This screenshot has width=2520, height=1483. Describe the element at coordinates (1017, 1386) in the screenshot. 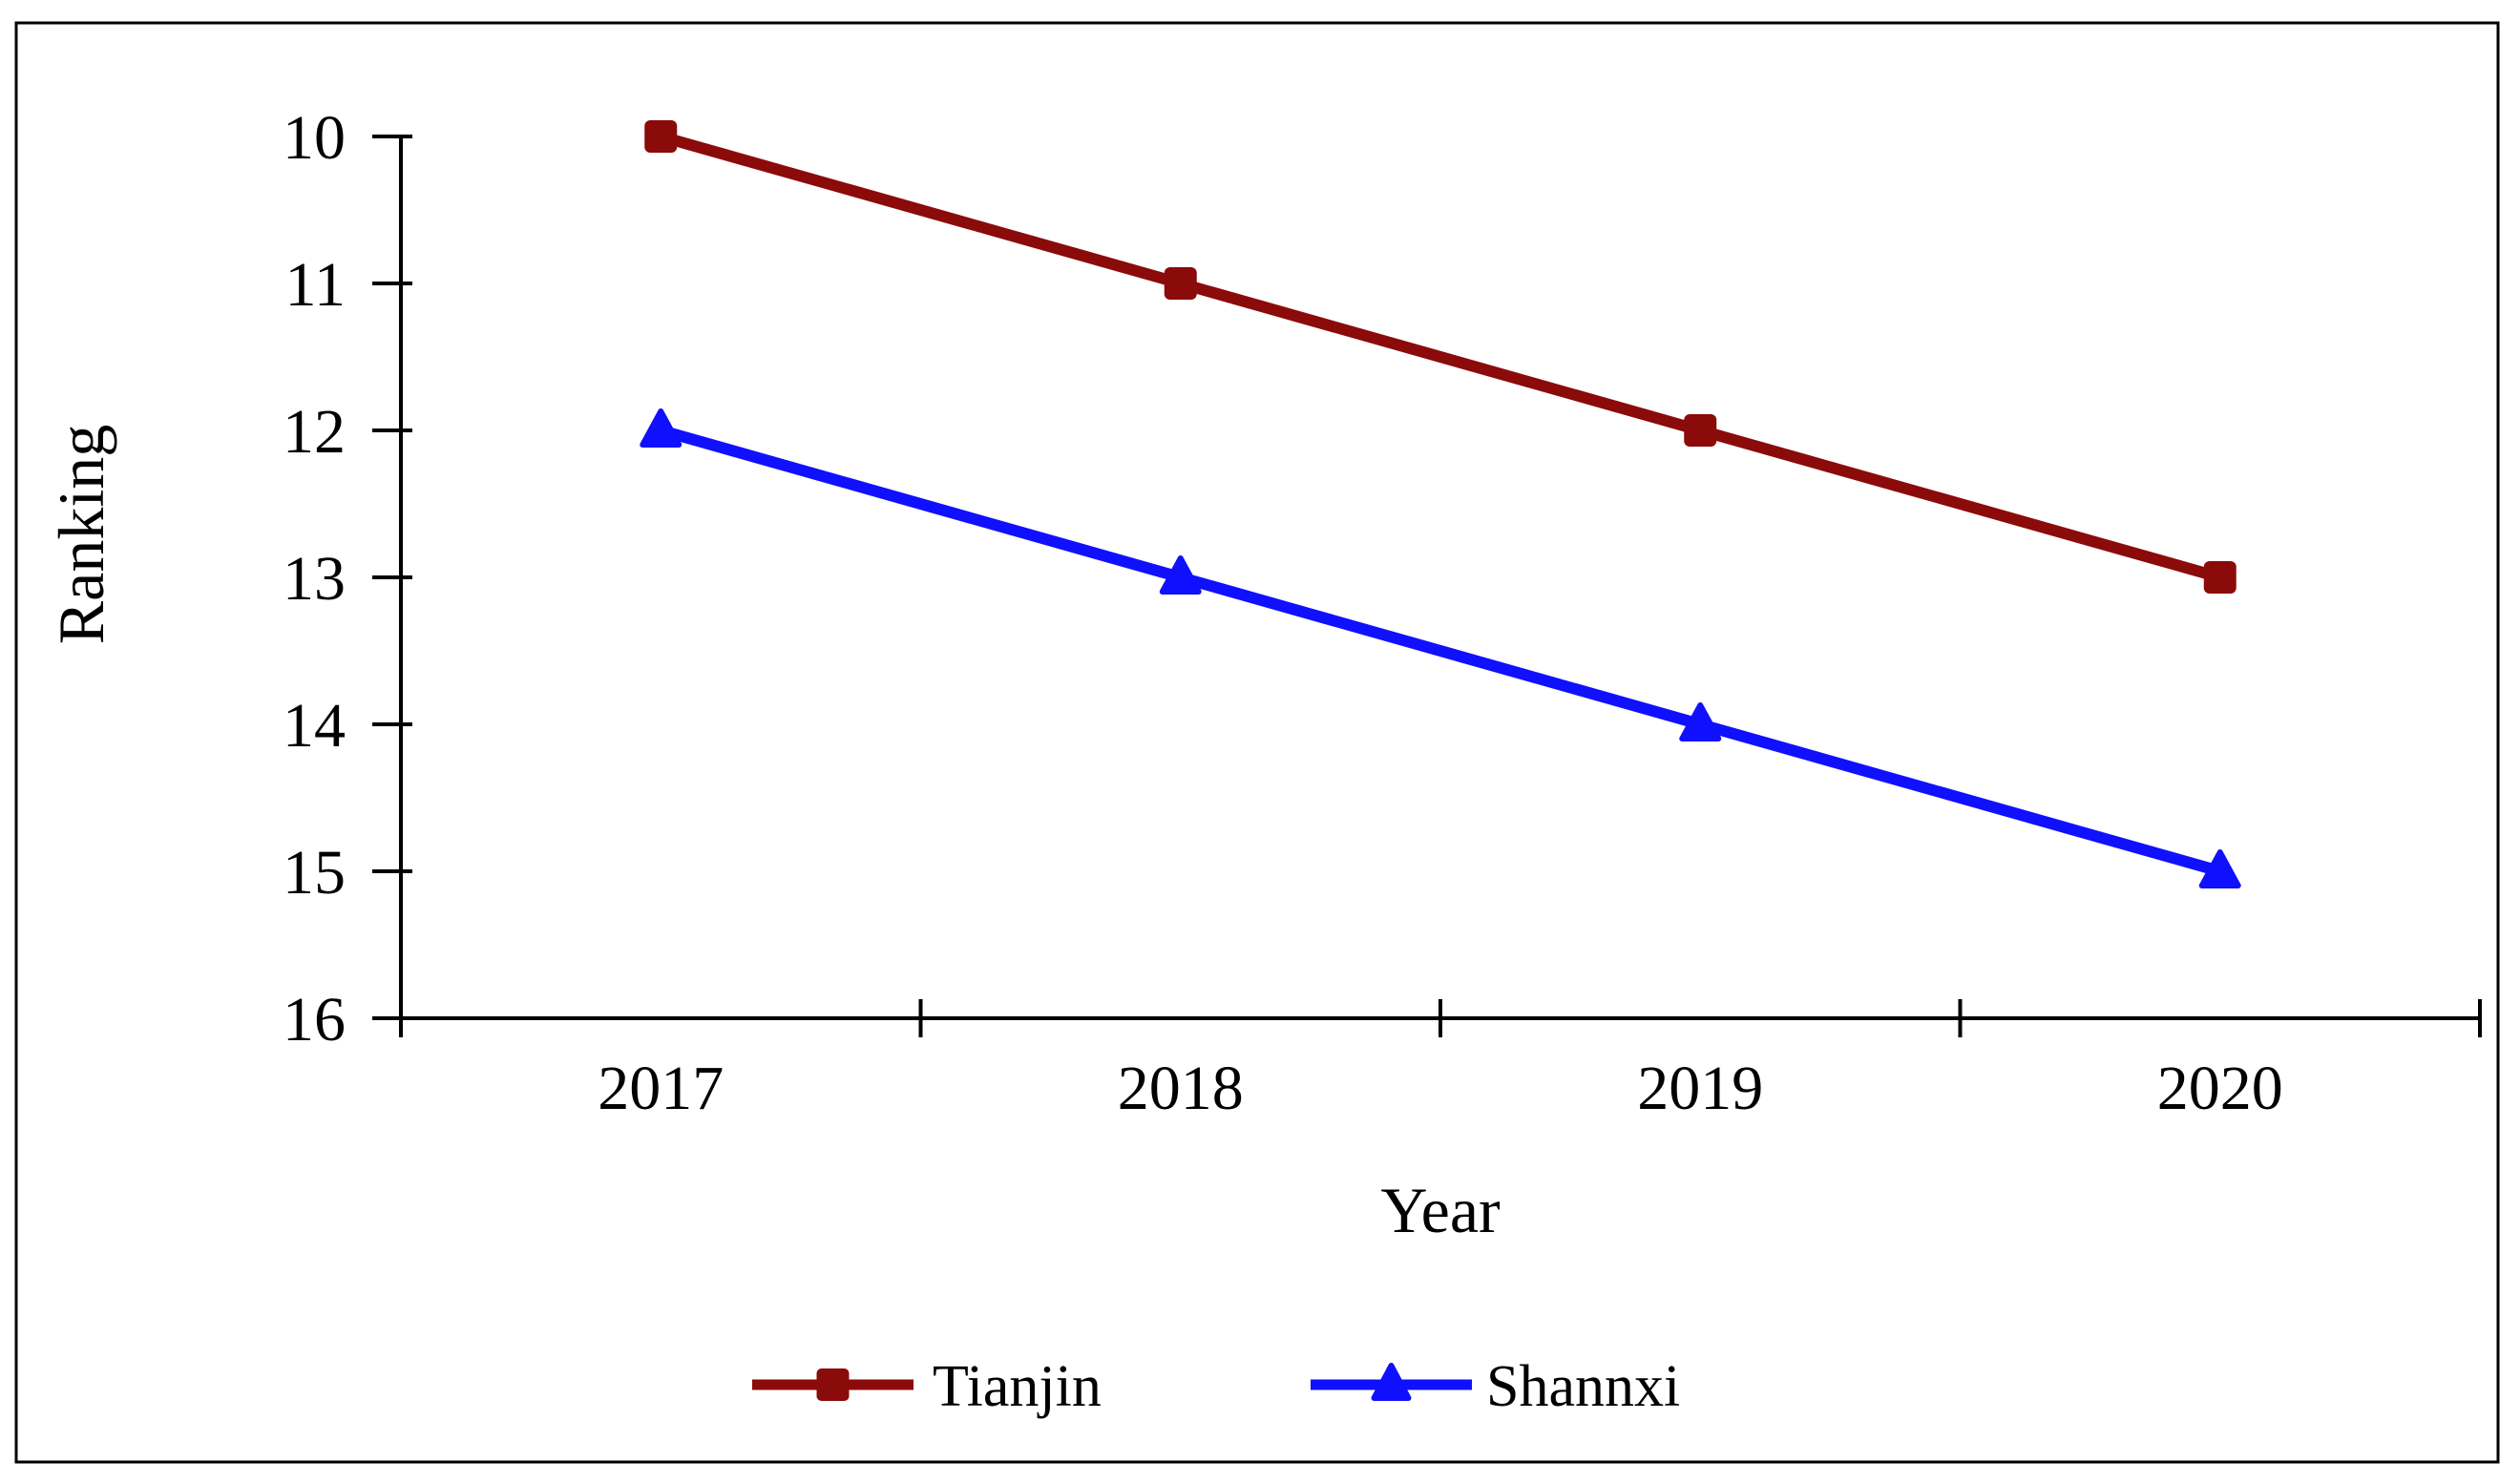

I see `legend-label: Tianjin` at that location.